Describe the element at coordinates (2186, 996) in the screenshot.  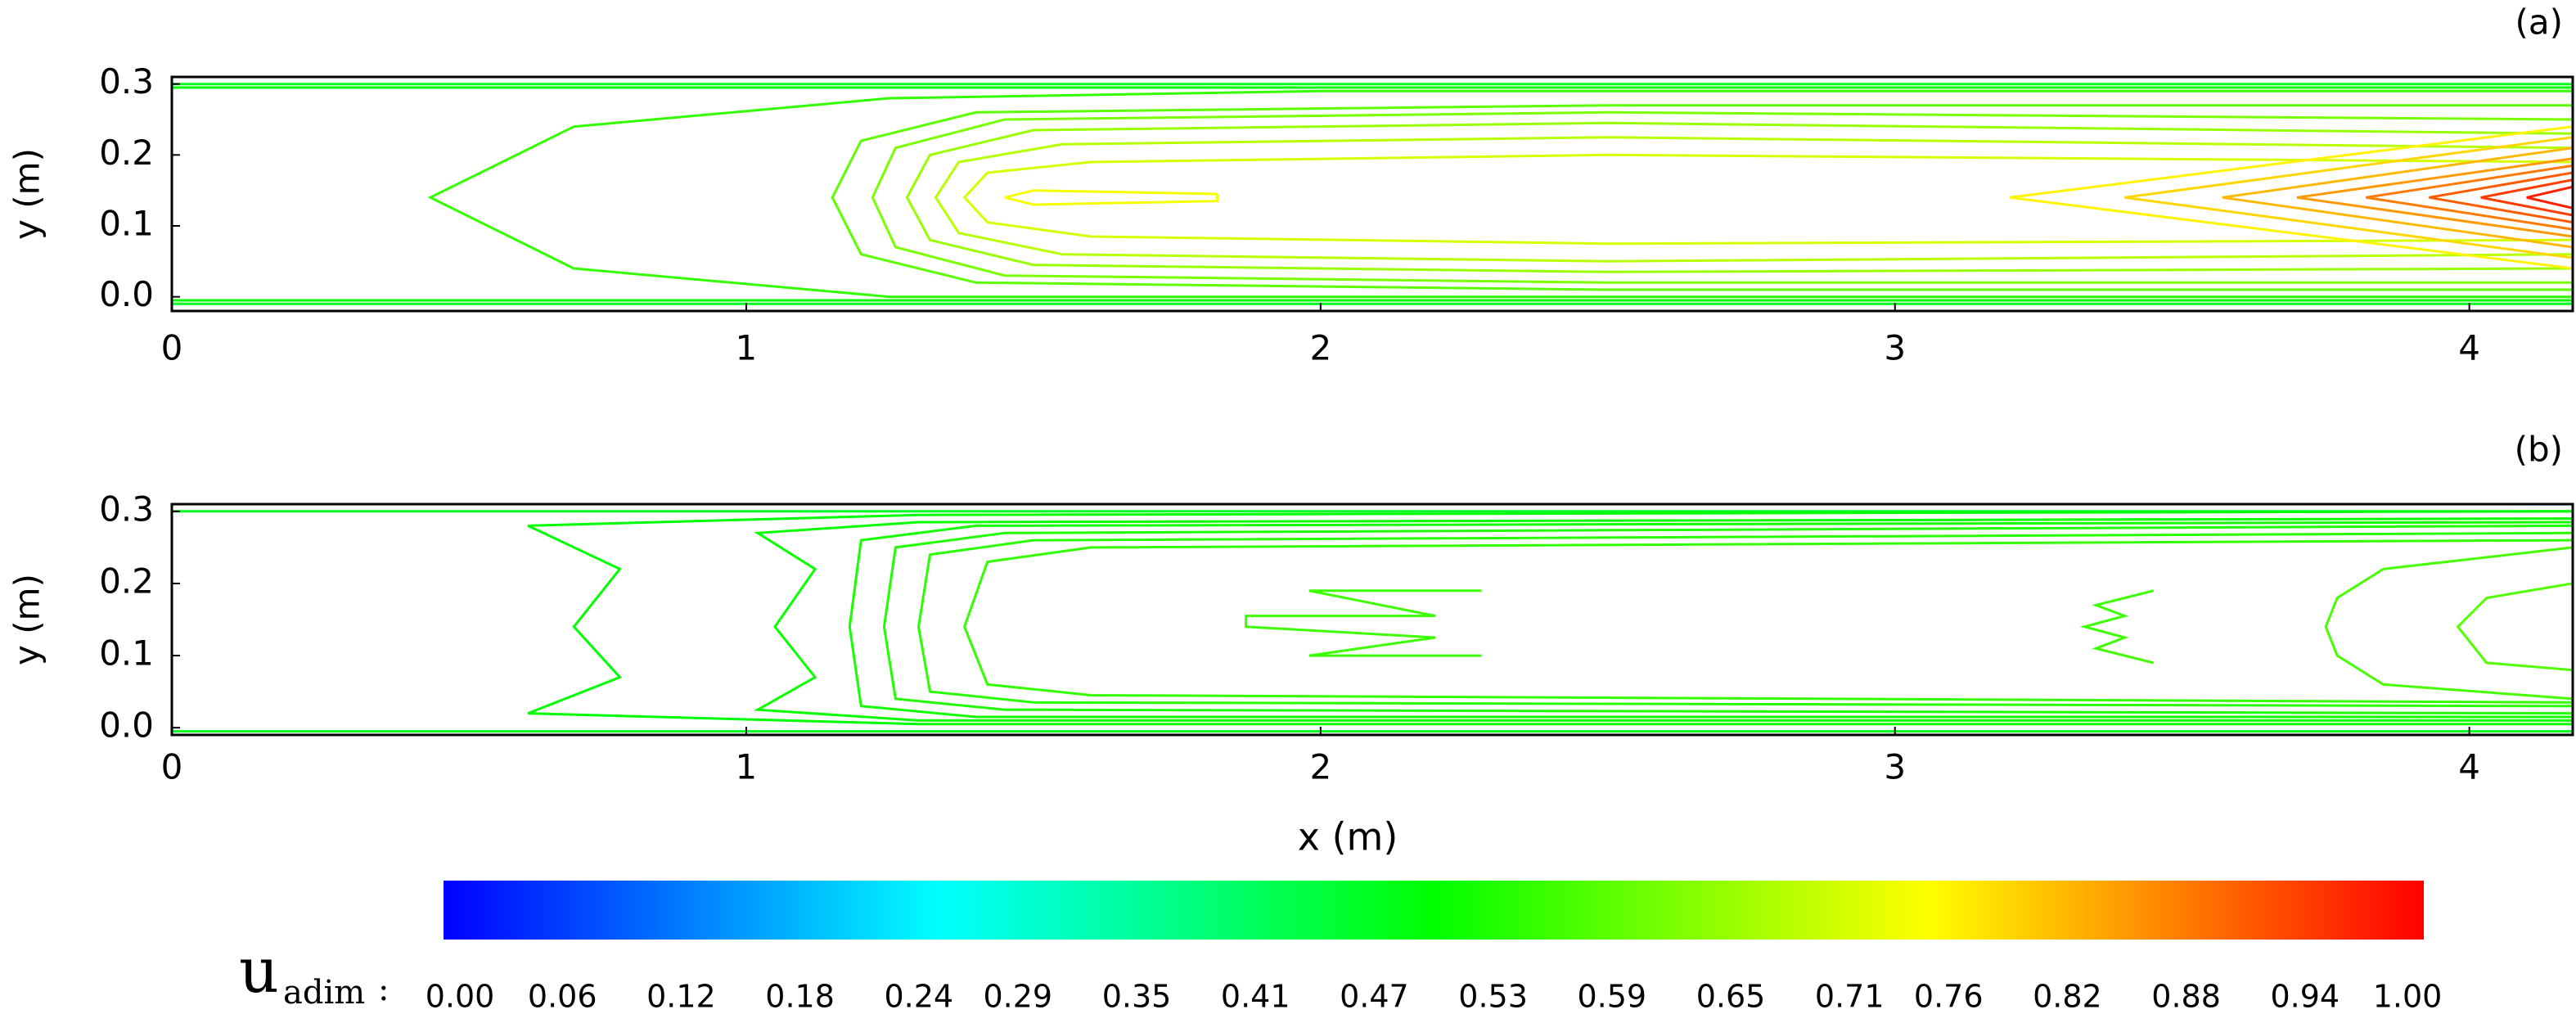
I see `colorbar-tick-label: 0.88` at that location.